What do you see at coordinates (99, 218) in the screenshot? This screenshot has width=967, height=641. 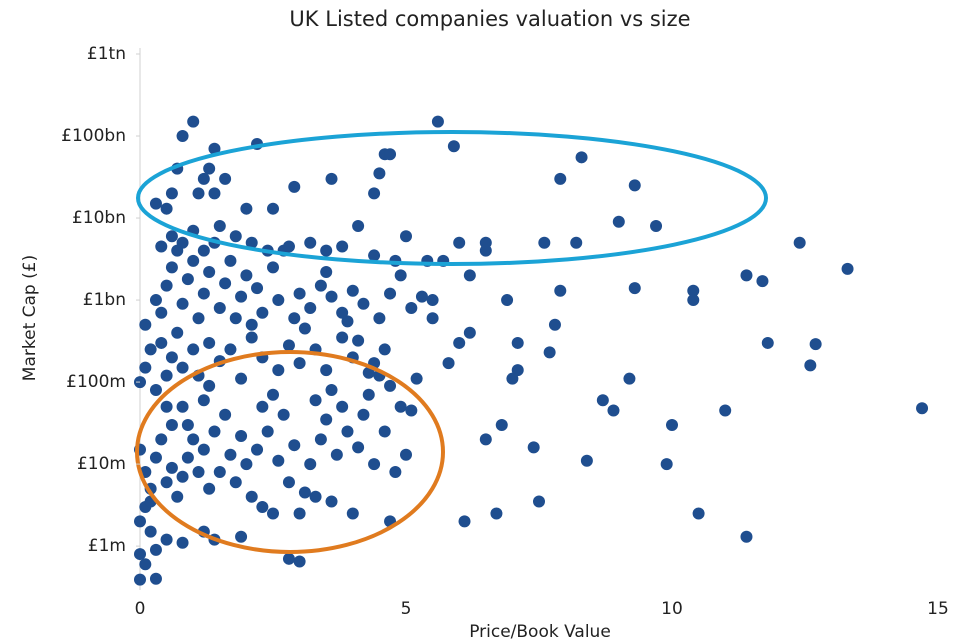 I see `y-tick-label: £10bn` at bounding box center [99, 218].